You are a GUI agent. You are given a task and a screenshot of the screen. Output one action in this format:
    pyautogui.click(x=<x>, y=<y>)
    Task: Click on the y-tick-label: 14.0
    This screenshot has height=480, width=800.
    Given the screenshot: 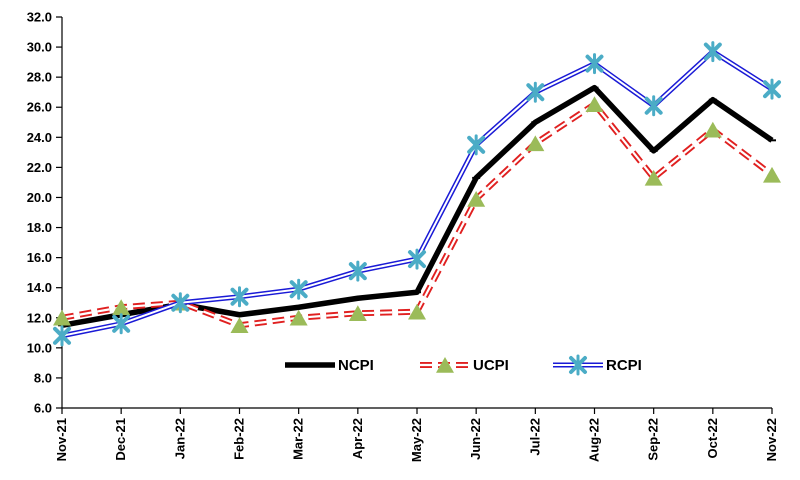 What is the action you would take?
    pyautogui.click(x=39, y=287)
    